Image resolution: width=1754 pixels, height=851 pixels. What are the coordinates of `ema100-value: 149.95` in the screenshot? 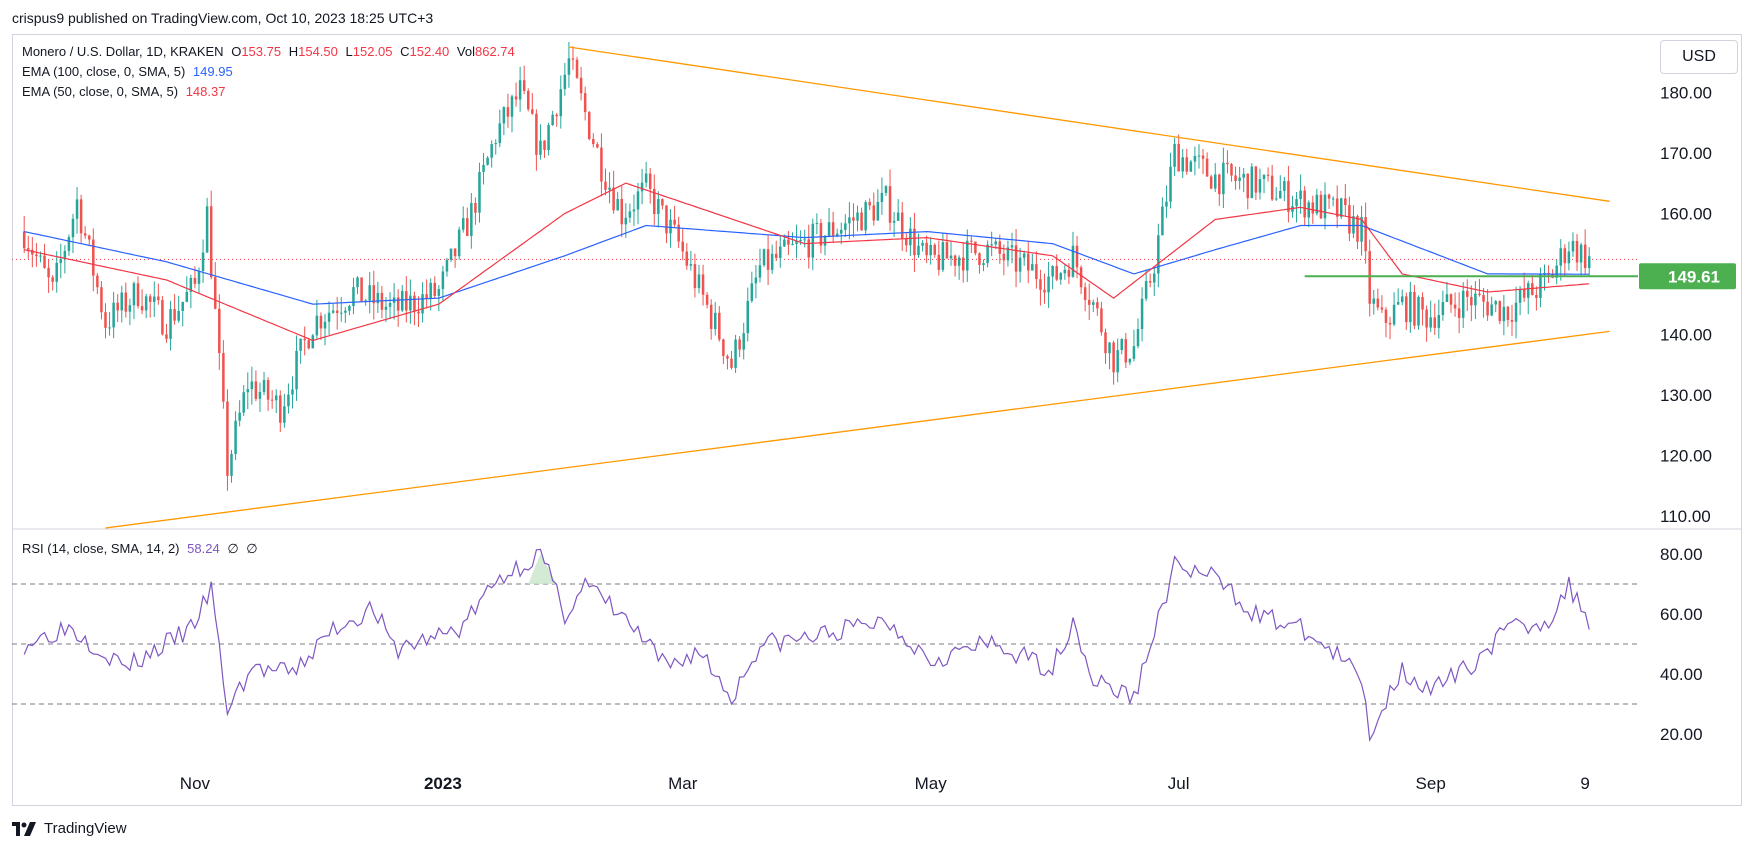 It's located at (212, 71).